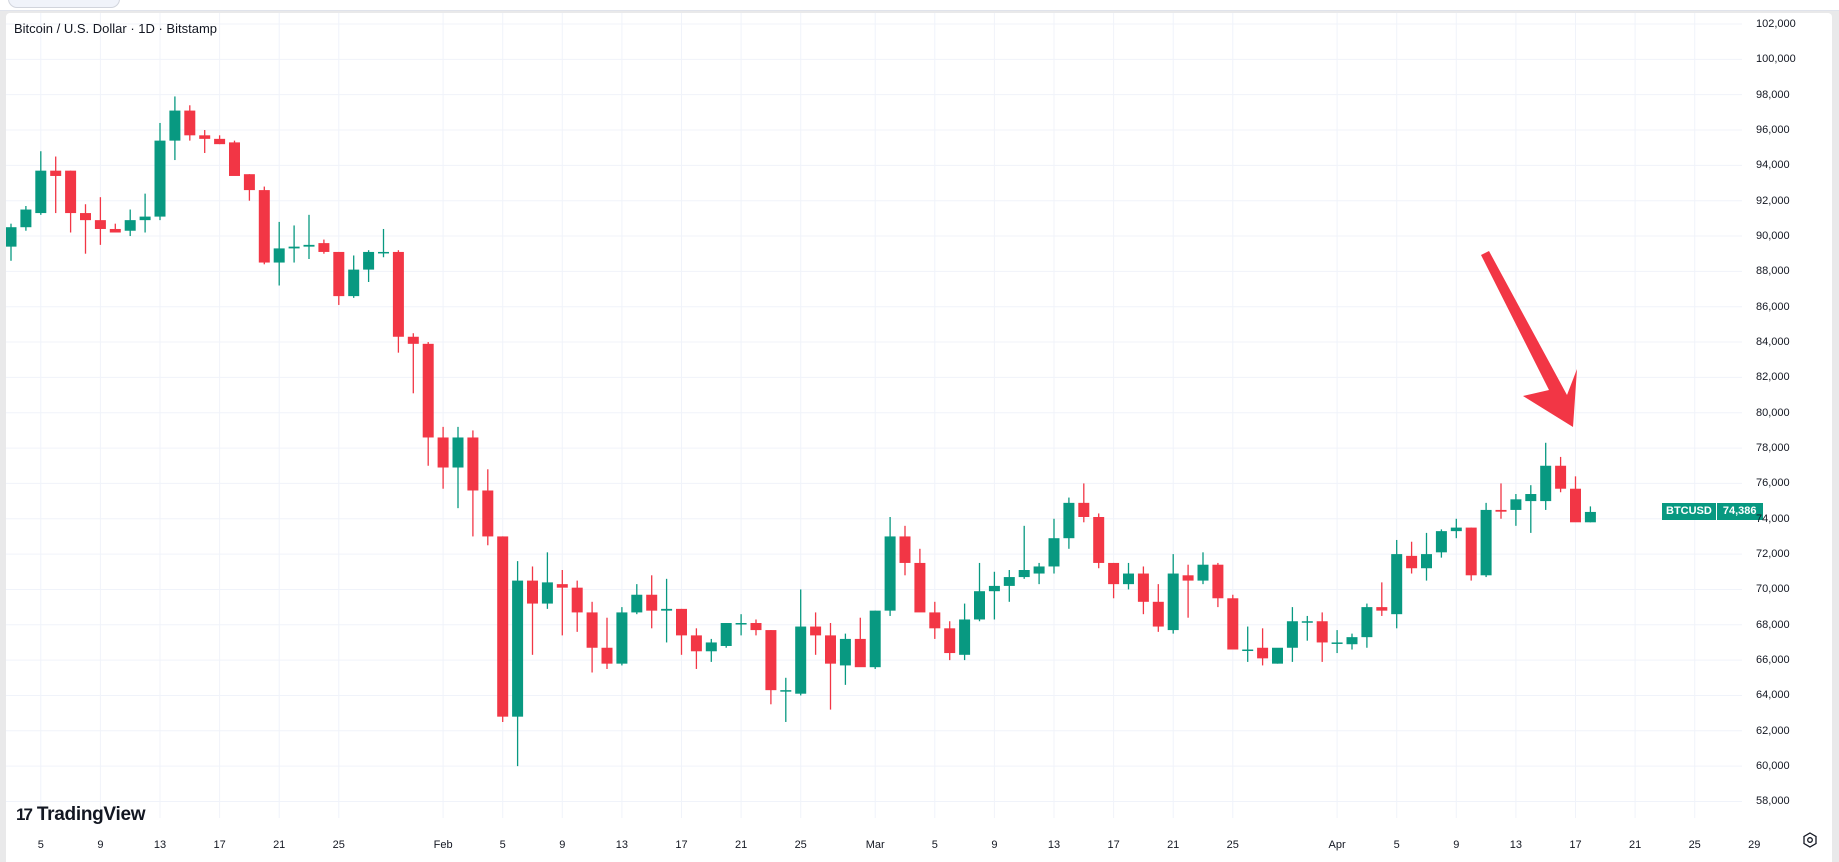 The height and width of the screenshot is (862, 1839). What do you see at coordinates (91, 814) in the screenshot?
I see `tradingview-logo-text: TradingView` at bounding box center [91, 814].